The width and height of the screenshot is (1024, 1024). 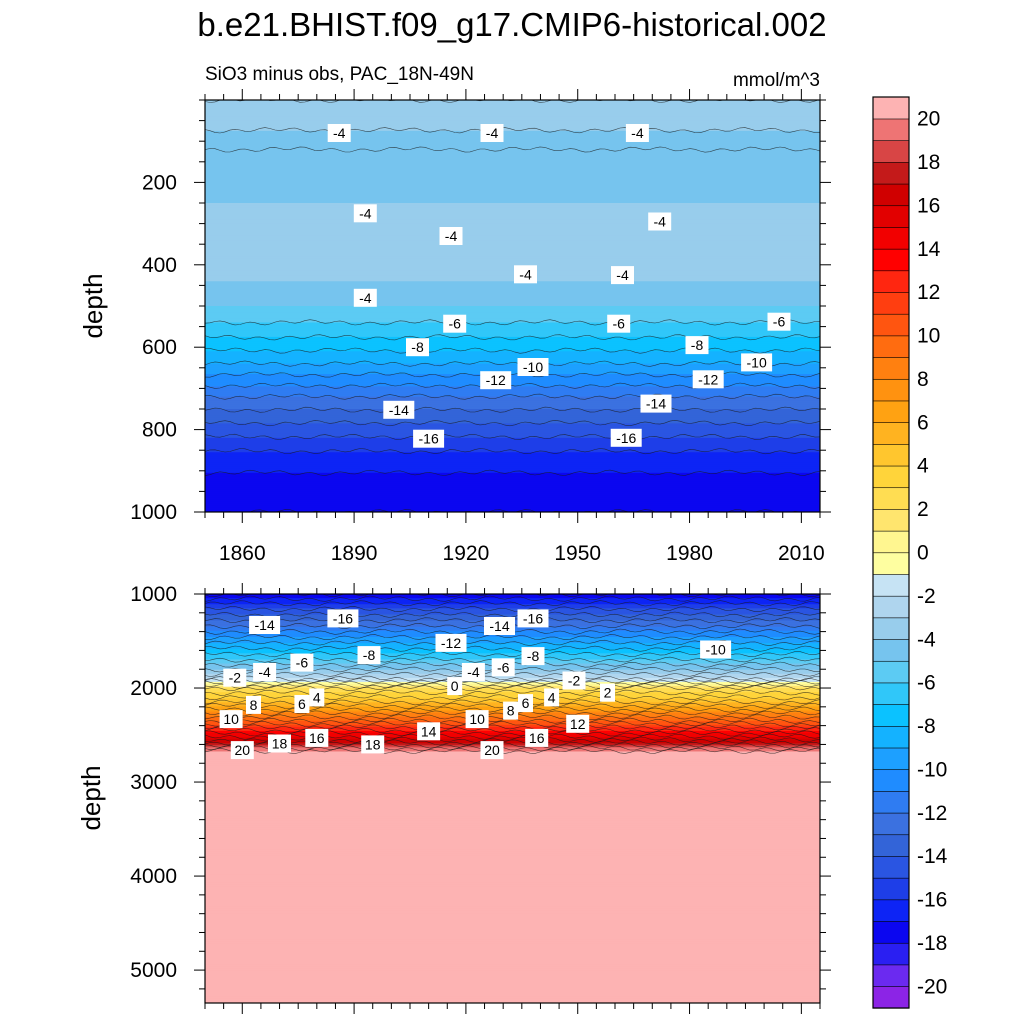 What do you see at coordinates (697, 345) in the screenshot?
I see `upper-contour-label-text: -8` at bounding box center [697, 345].